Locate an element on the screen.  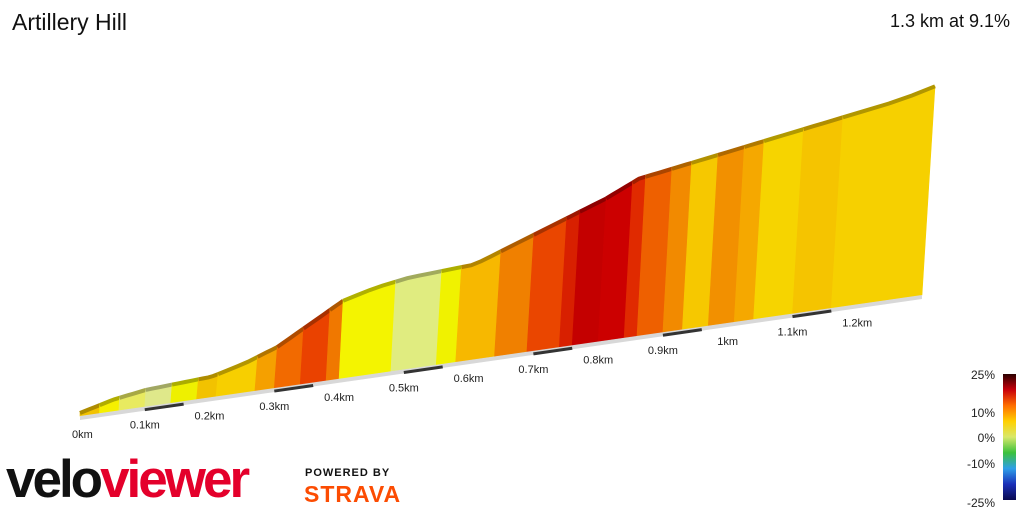
tick-label-8: 0.8km is located at coordinates (598, 361).